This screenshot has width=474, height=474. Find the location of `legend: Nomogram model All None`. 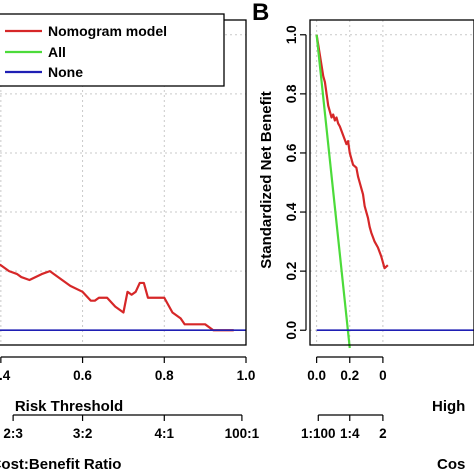

legend: Nomogram model All None is located at coordinates (112, 50).